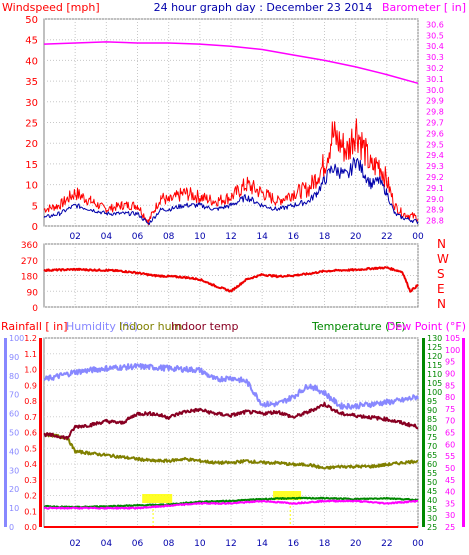  What do you see at coordinates (138, 237) in the screenshot?
I see `top-hour-tick-label: 06` at bounding box center [138, 237].